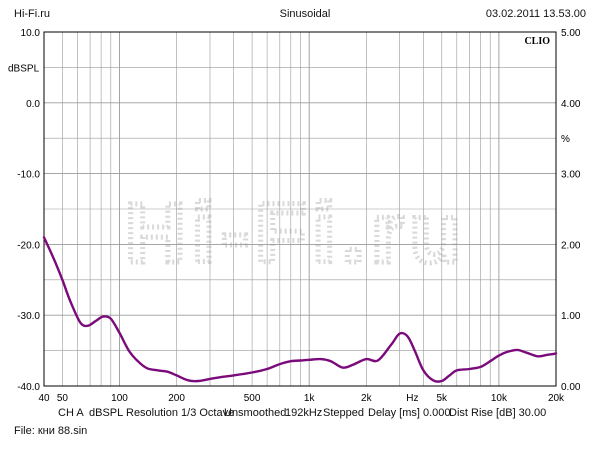 The width and height of the screenshot is (600, 450). What do you see at coordinates (28, 245) in the screenshot?
I see `y-tick-label: -20.0` at bounding box center [28, 245].